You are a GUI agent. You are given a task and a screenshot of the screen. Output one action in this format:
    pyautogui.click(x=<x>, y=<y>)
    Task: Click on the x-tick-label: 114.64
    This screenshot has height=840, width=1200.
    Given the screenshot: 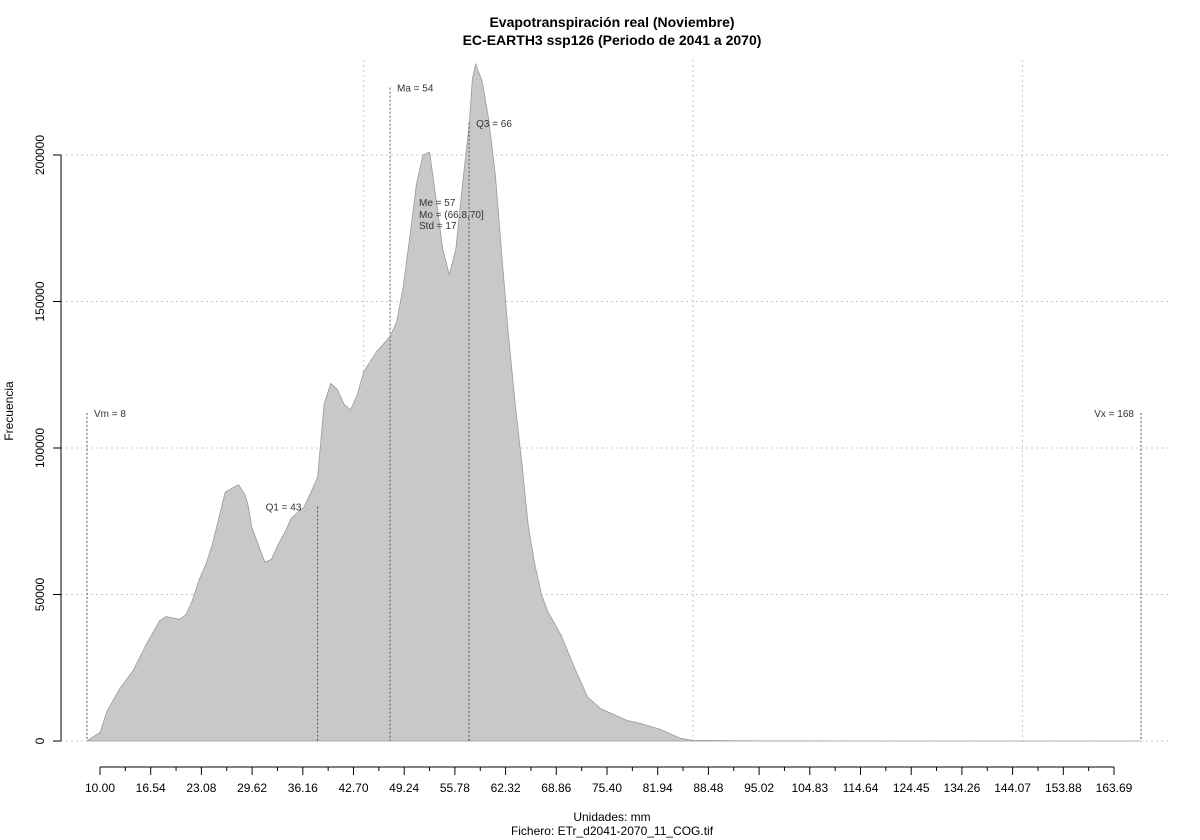 What is the action you would take?
    pyautogui.click(x=861, y=788)
    